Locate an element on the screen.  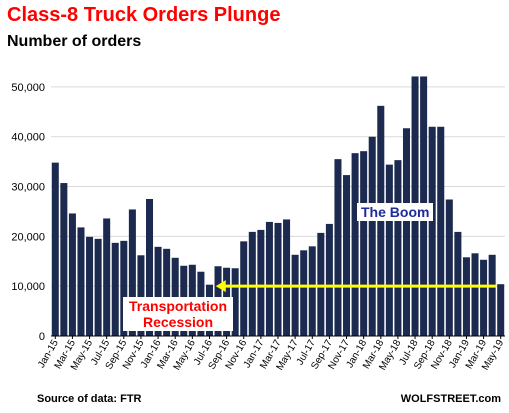
y-tick-label: 40,000 is located at coordinates (28, 138).